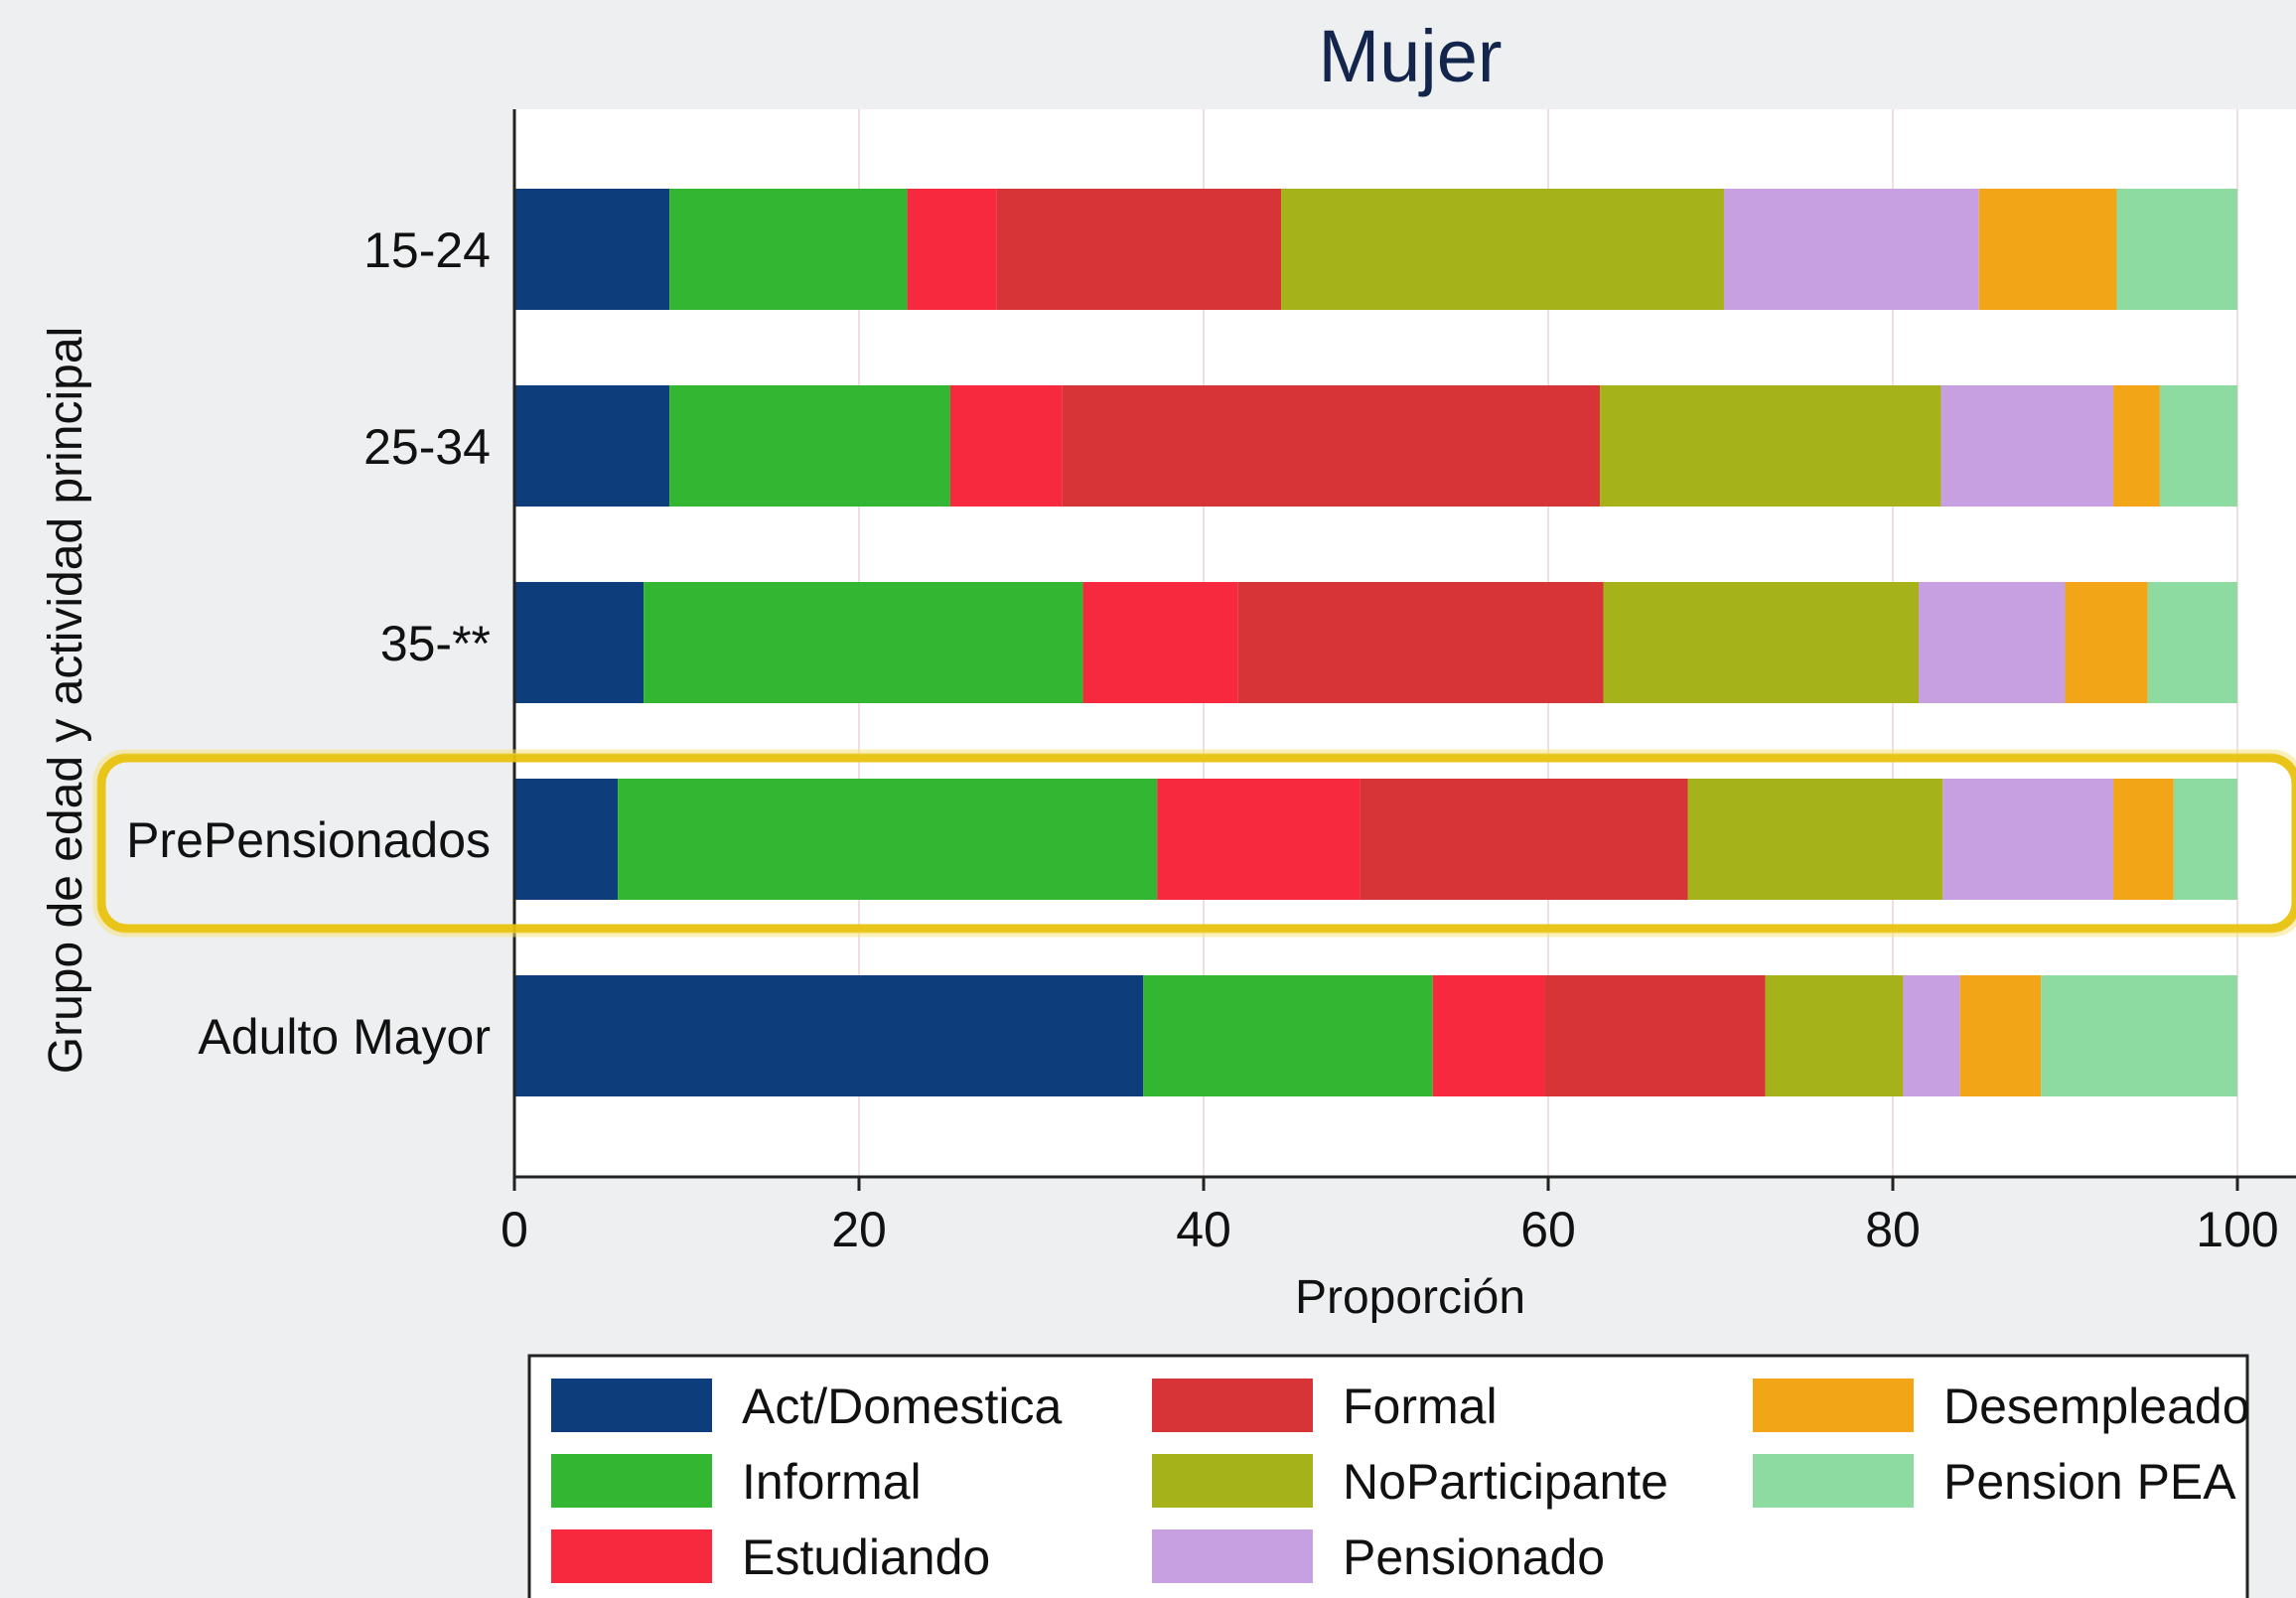  What do you see at coordinates (1474, 1557) in the screenshot?
I see `legend-label-pensionado: Pensionado` at bounding box center [1474, 1557].